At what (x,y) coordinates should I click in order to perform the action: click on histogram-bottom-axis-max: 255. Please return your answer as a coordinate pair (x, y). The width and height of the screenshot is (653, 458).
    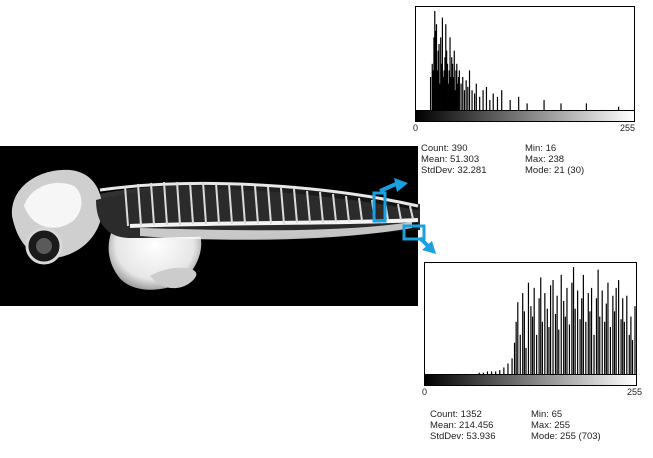
    Looking at the image, I should click on (634, 392).